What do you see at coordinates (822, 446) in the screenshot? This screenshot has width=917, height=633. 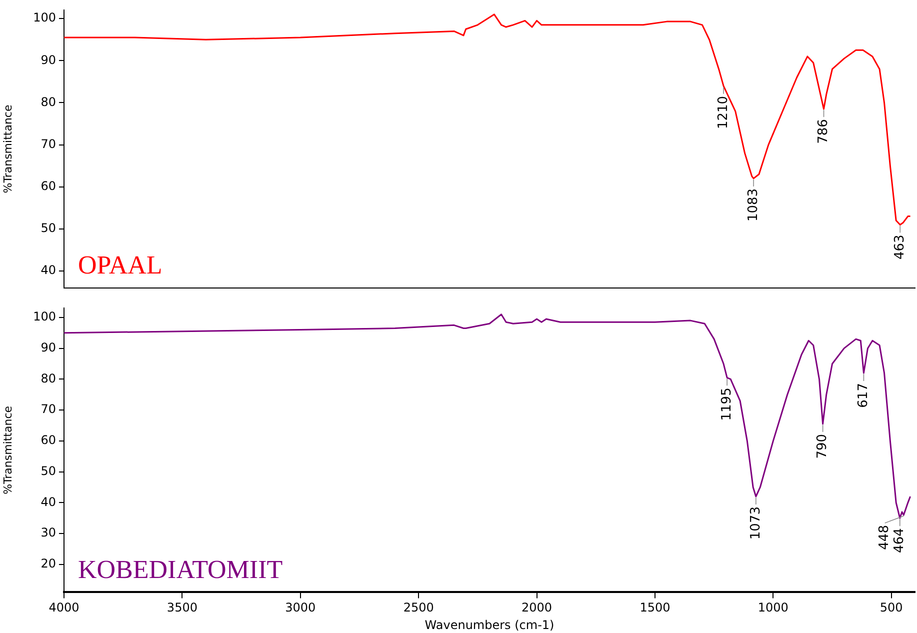 I see `annotation: 790` at bounding box center [822, 446].